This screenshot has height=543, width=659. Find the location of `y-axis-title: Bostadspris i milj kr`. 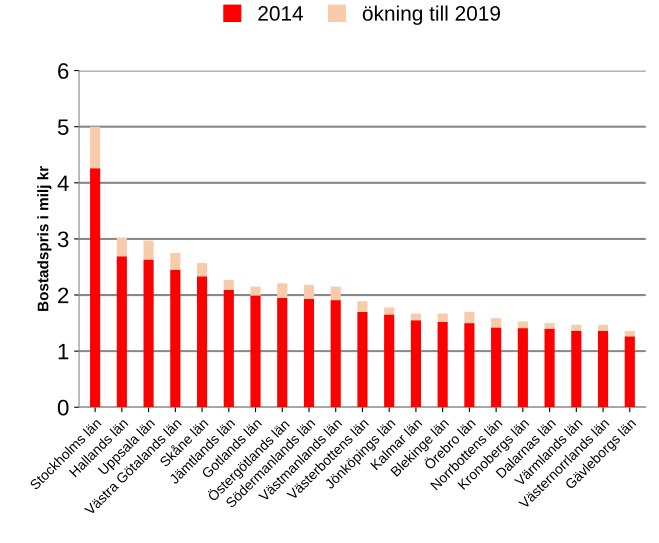

y-axis-title: Bostadspris i milj kr is located at coordinates (44, 238).